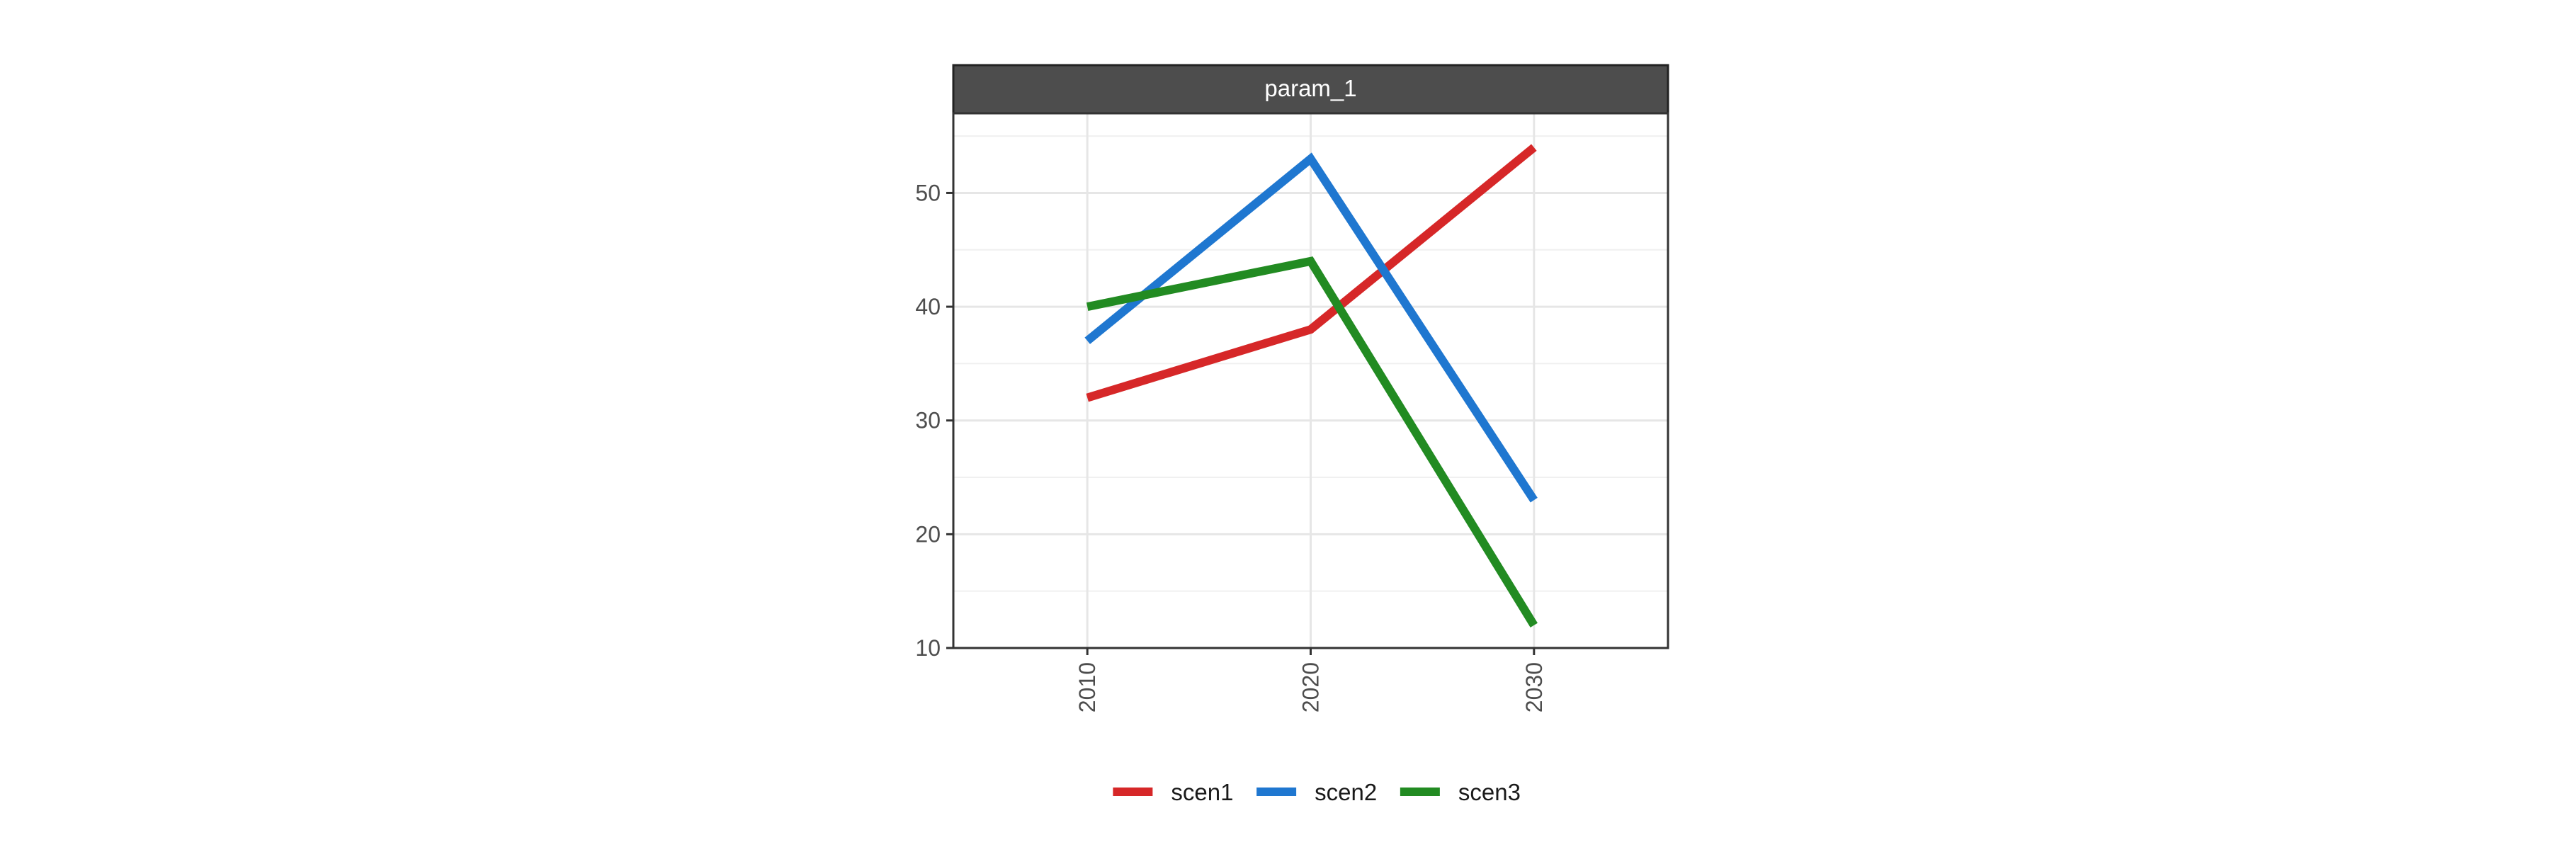  What do you see at coordinates (1534, 687) in the screenshot?
I see `x-tick-label: 2030` at bounding box center [1534, 687].